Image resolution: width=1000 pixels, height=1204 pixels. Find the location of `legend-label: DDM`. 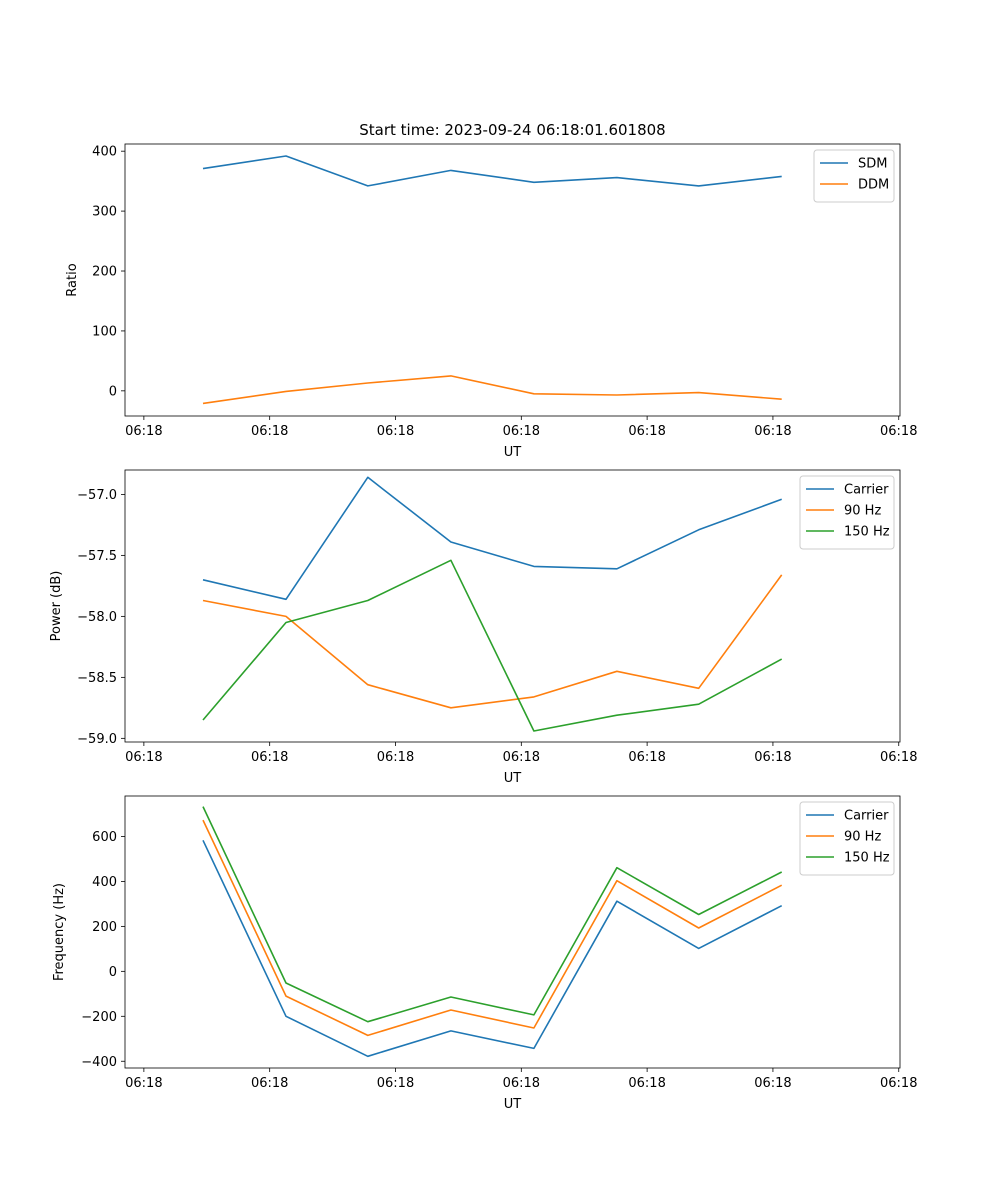

legend-label: DDM is located at coordinates (873, 185).